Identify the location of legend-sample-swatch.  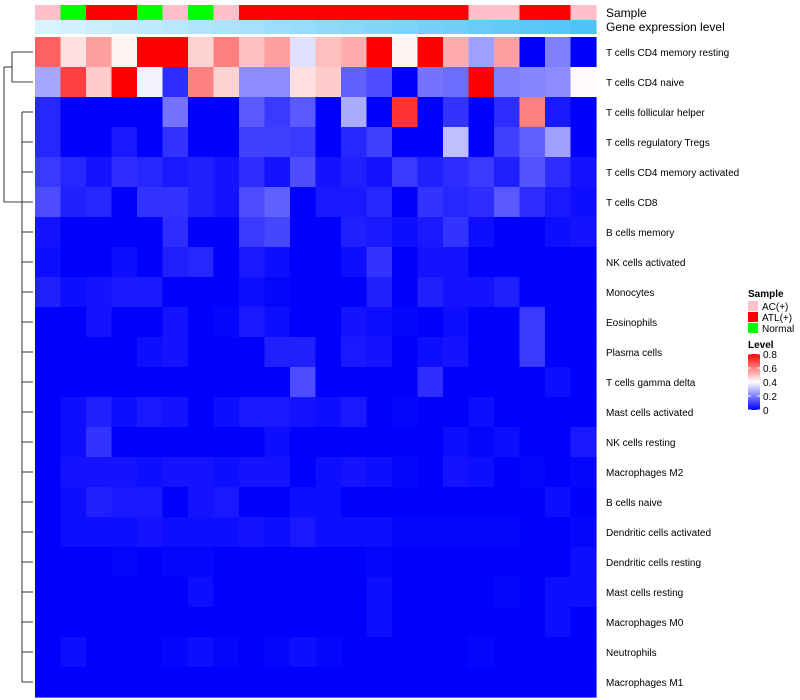
(753, 328).